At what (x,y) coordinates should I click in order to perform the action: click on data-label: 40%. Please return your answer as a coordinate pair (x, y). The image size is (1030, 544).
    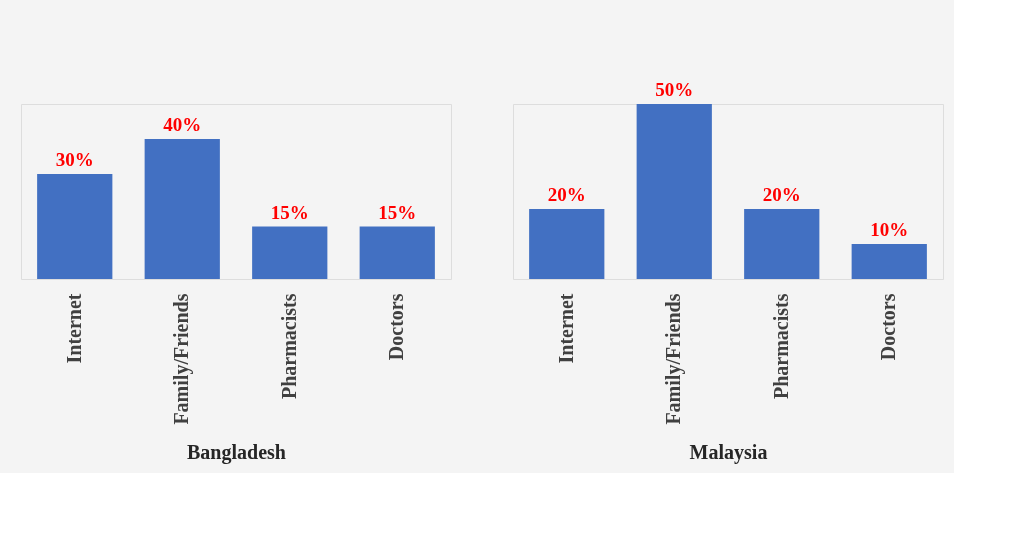
    Looking at the image, I should click on (182, 124).